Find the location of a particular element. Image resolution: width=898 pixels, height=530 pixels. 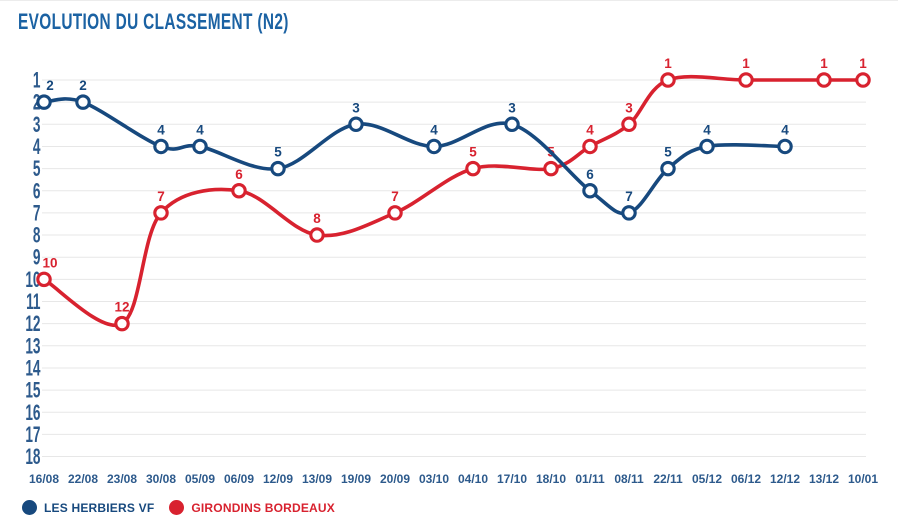

x-tick-label: 22/11 is located at coordinates (668, 479).